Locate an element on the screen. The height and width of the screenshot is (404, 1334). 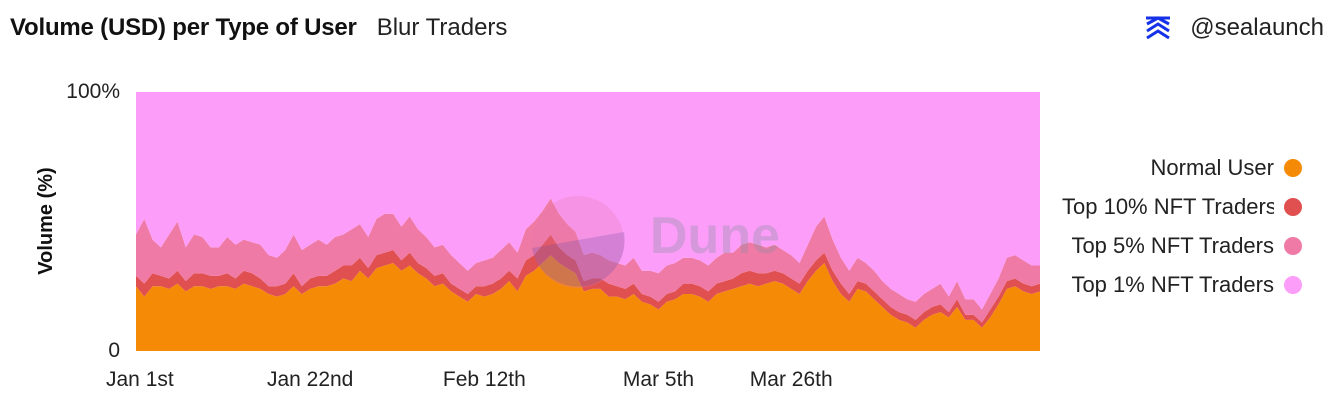
legend-item: Top 1% NFT Traders is located at coordinates (1180, 284).